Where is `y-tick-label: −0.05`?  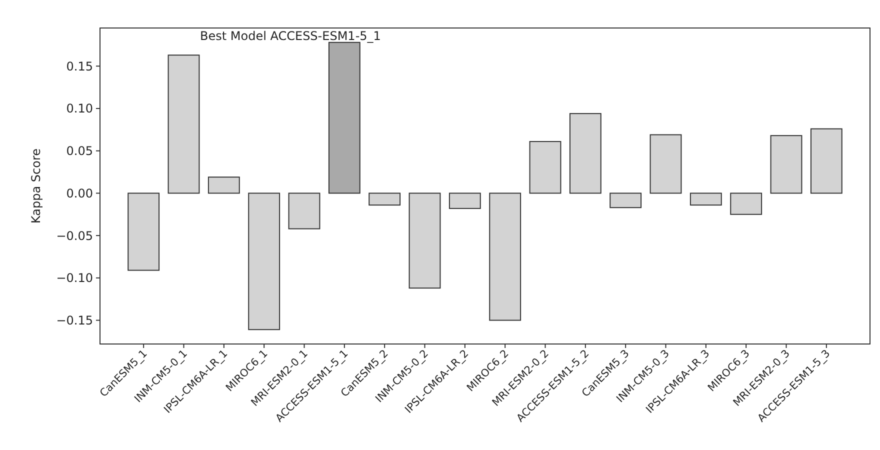 y-tick-label: −0.05 is located at coordinates (74, 235).